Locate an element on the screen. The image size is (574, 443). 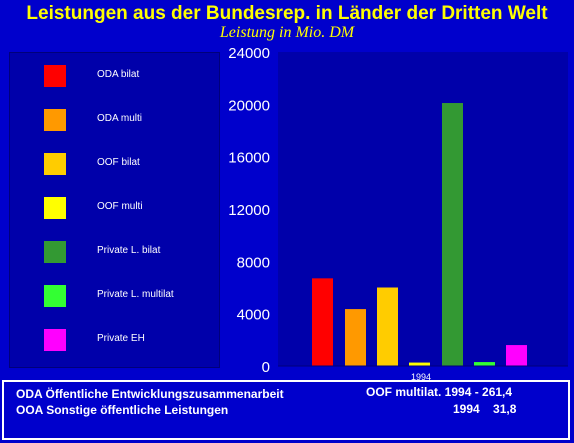
legend-label: OOF multi is located at coordinates (120, 206).